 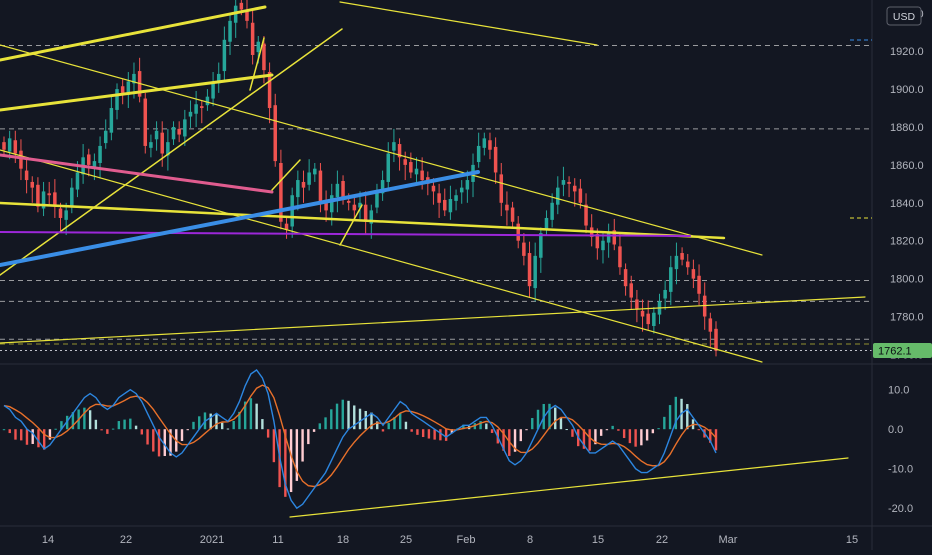 What do you see at coordinates (406, 540) in the screenshot?
I see `time-tick-label: 25` at bounding box center [406, 540].